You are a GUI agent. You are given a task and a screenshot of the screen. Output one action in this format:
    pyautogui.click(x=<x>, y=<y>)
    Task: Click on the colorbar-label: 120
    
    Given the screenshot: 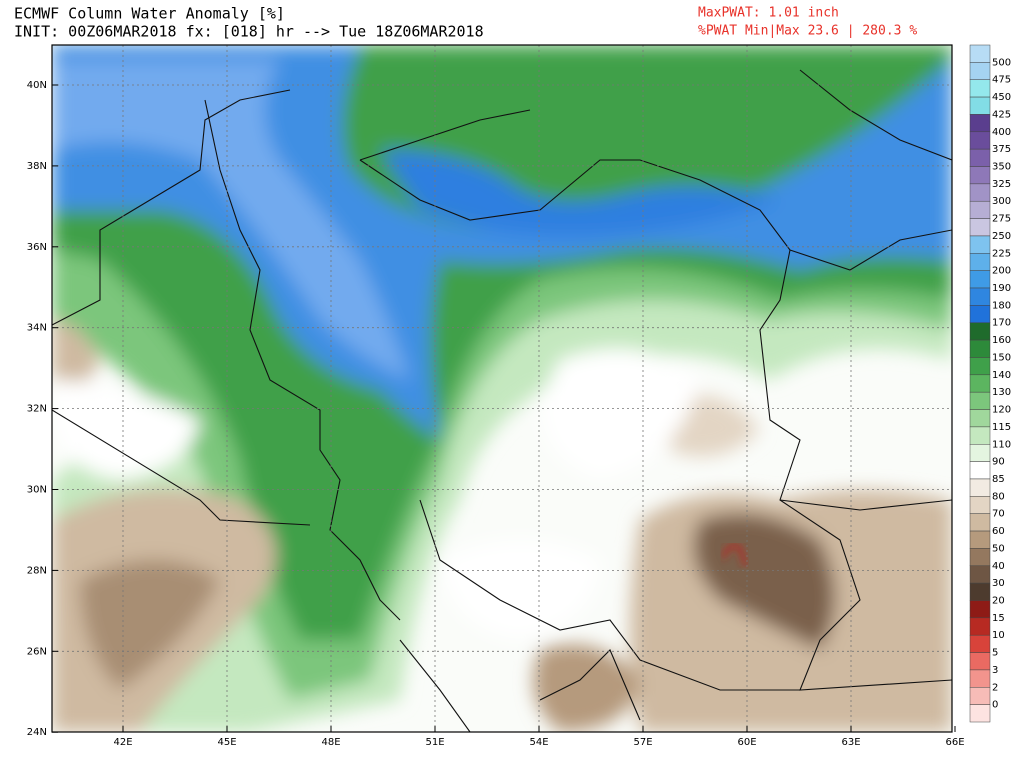 What is the action you would take?
    pyautogui.click(x=1001, y=410)
    